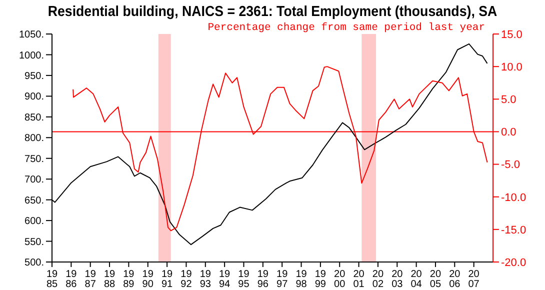  I want to click on x-tick-label: 19 85, so click(52, 279).